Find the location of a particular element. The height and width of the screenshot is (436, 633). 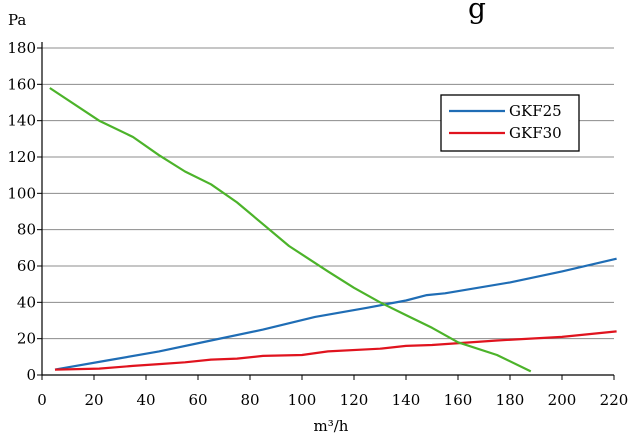

x-tick-label-200: 200 is located at coordinates (562, 400).